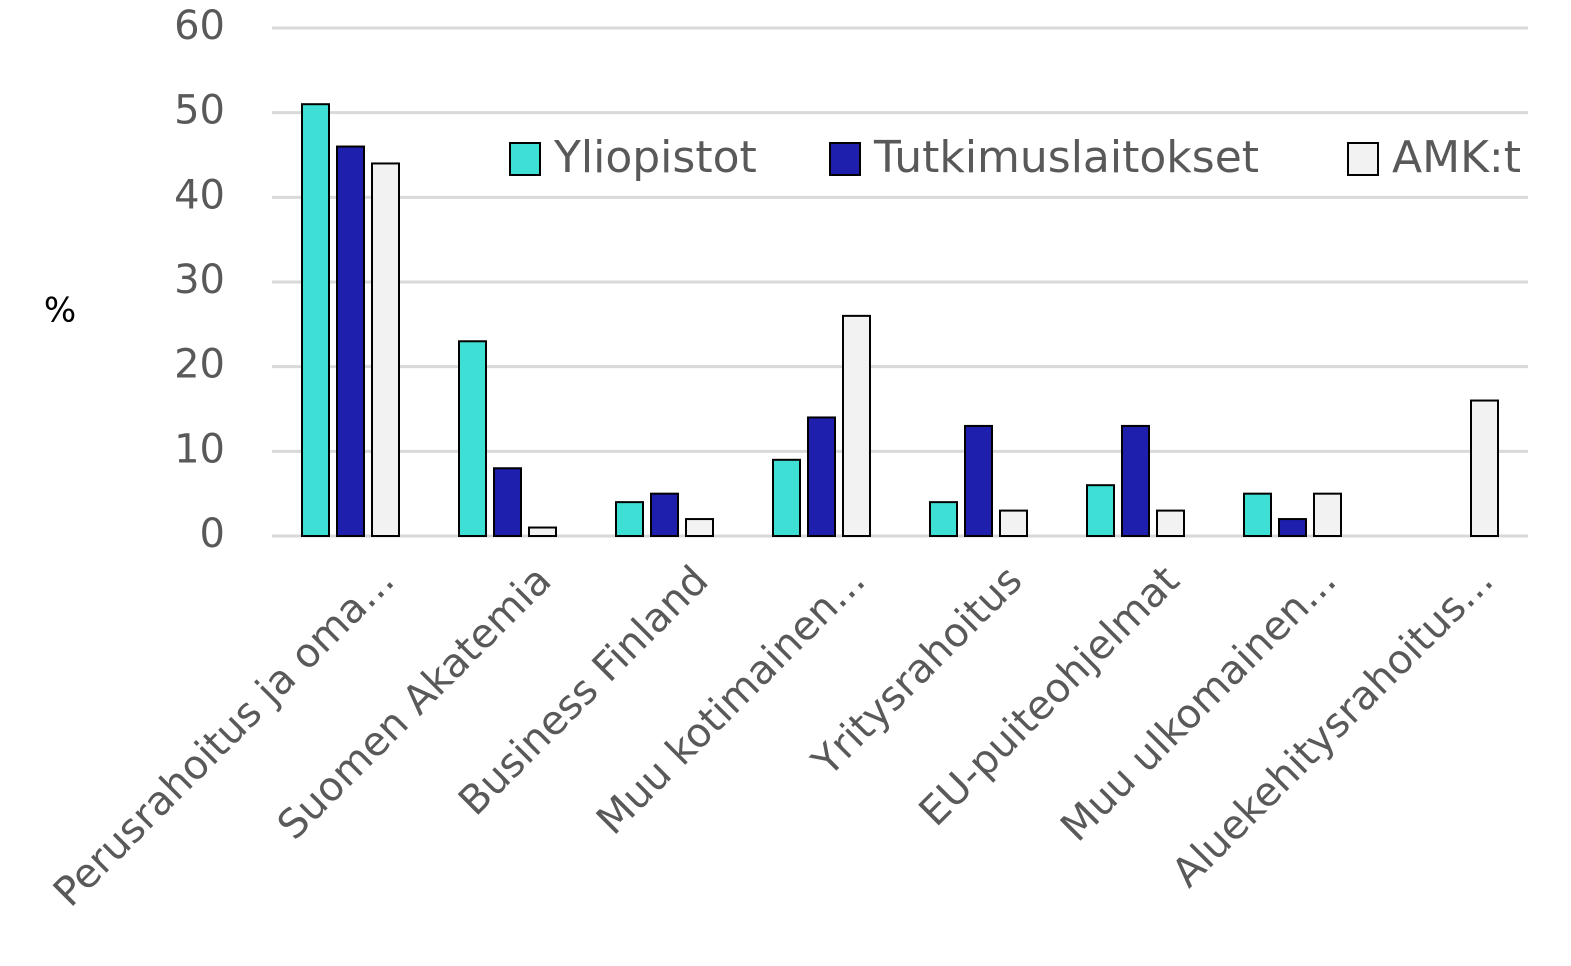 Image resolution: width=1571 pixels, height=966 pixels. I want to click on y-tick-label: 0, so click(212, 534).